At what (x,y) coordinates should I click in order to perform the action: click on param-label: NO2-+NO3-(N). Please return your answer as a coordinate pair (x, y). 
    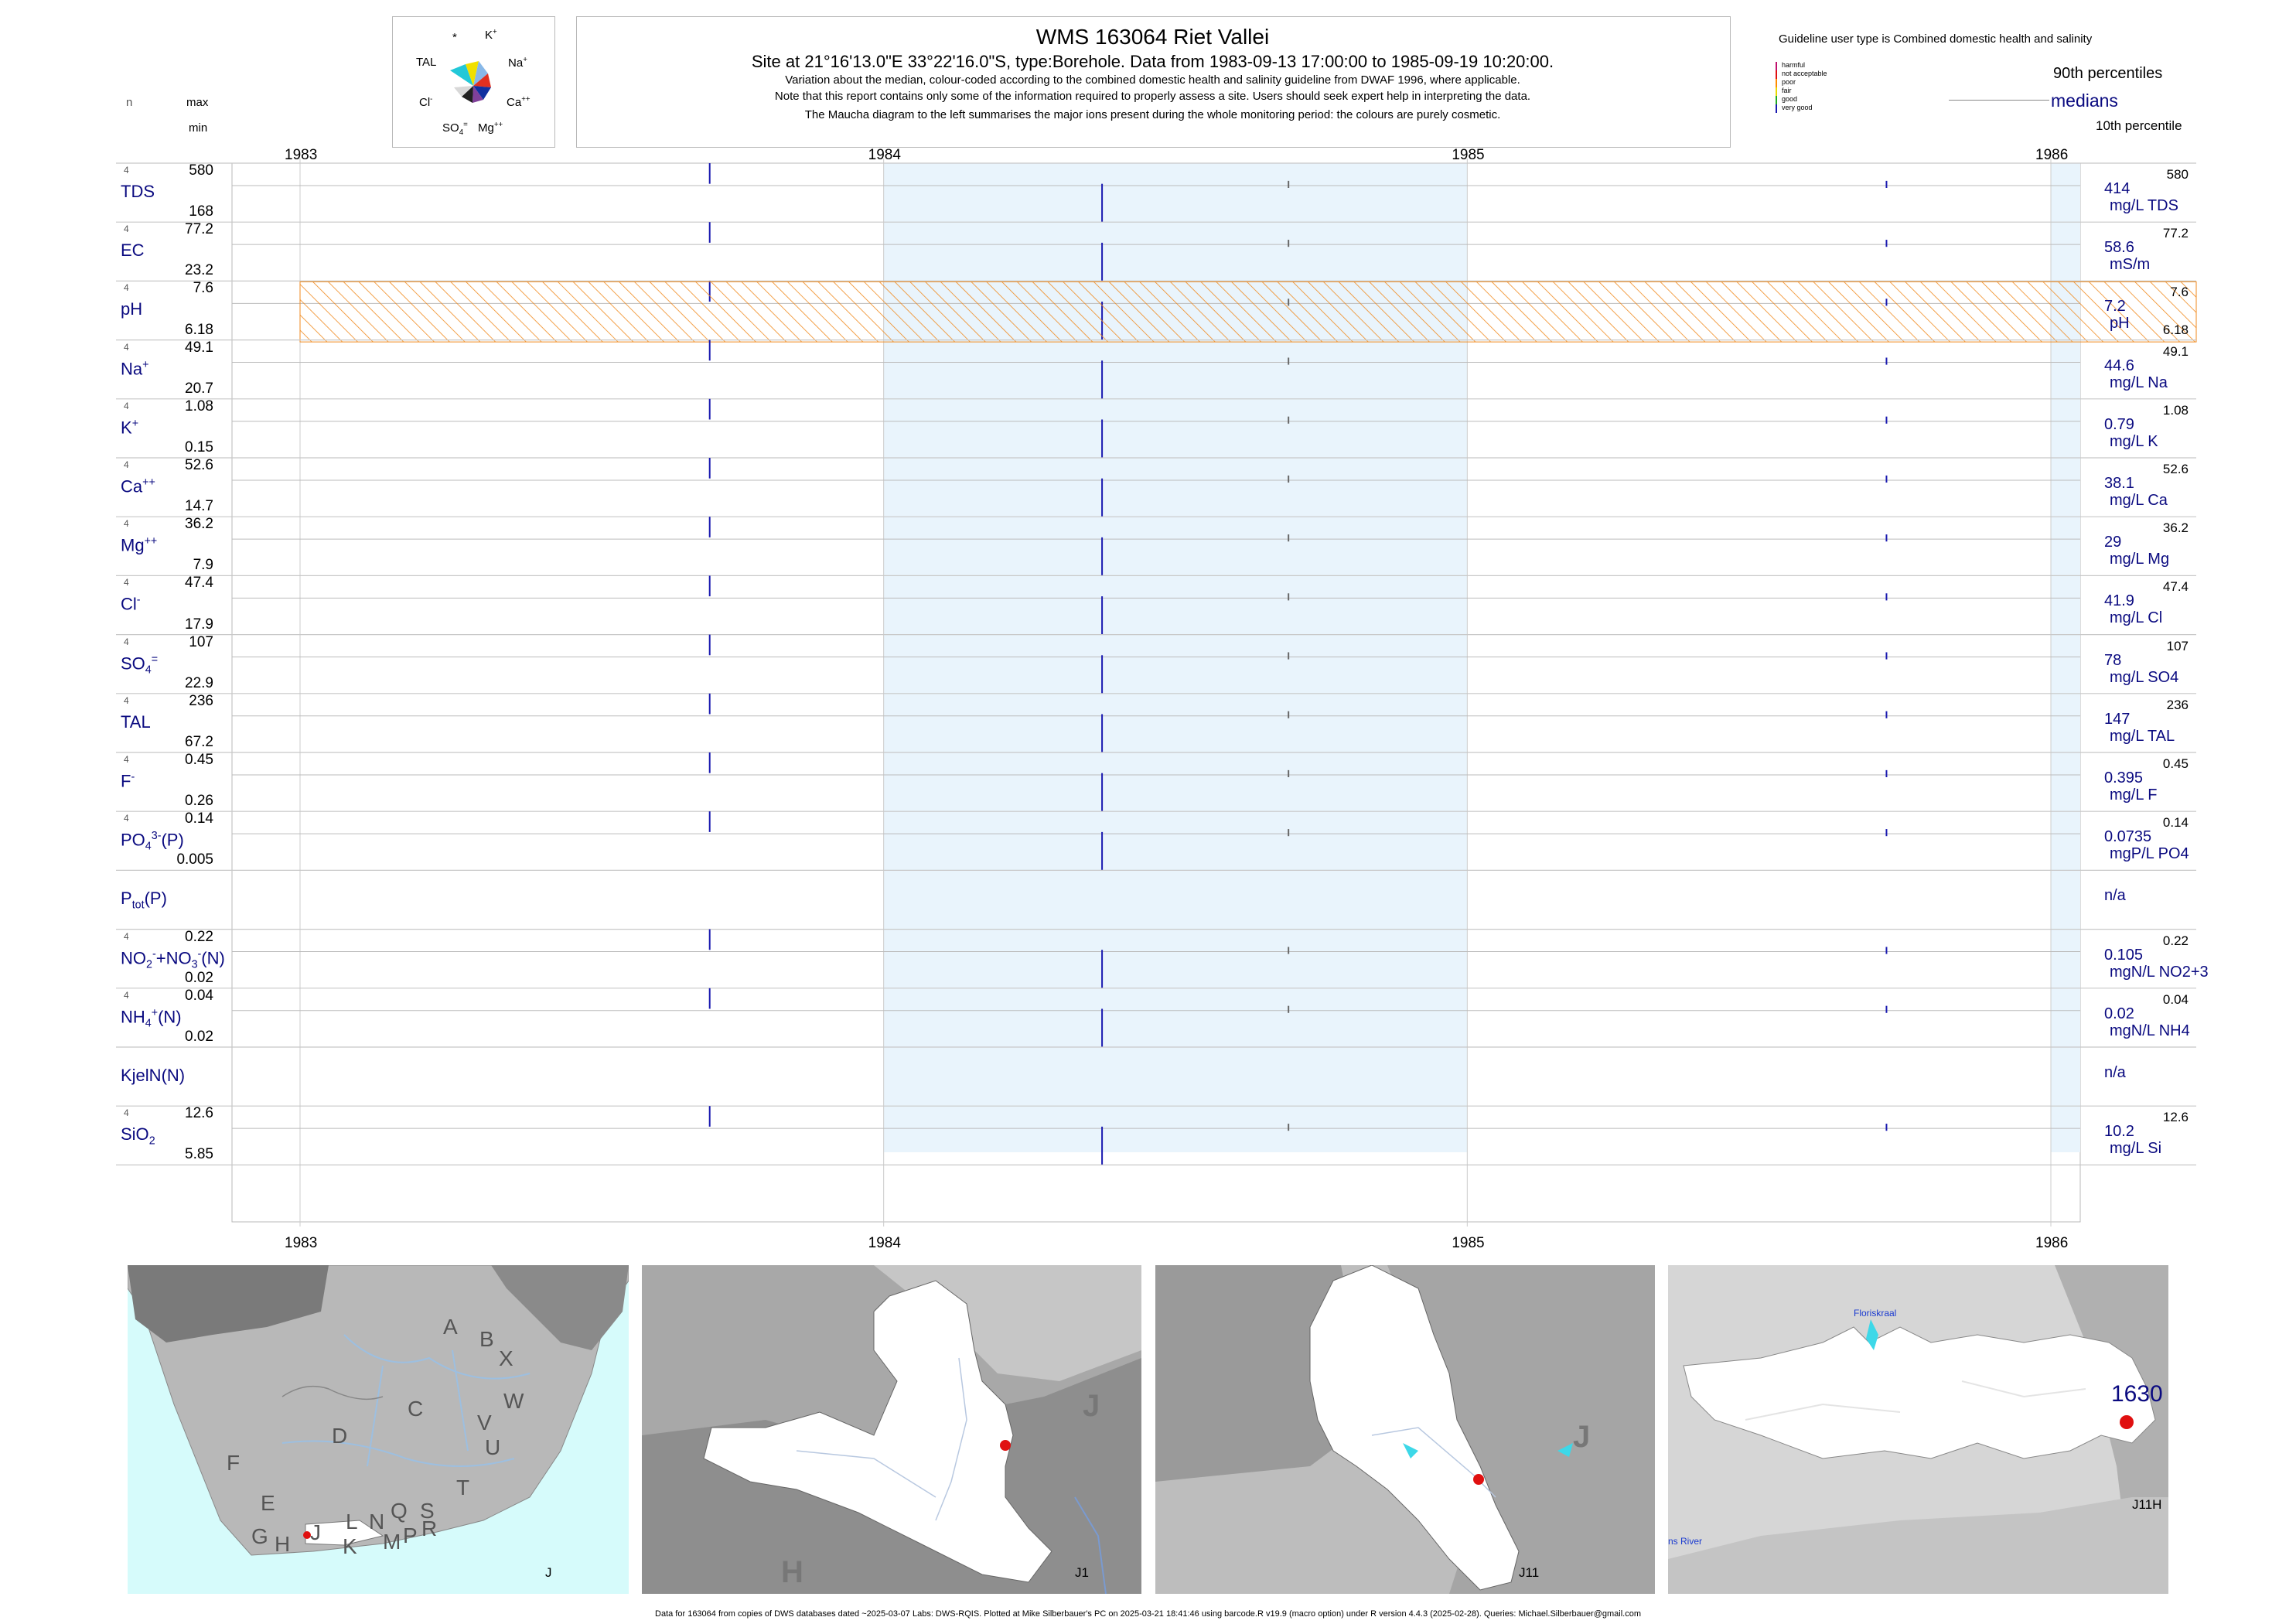
    Looking at the image, I should click on (173, 959).